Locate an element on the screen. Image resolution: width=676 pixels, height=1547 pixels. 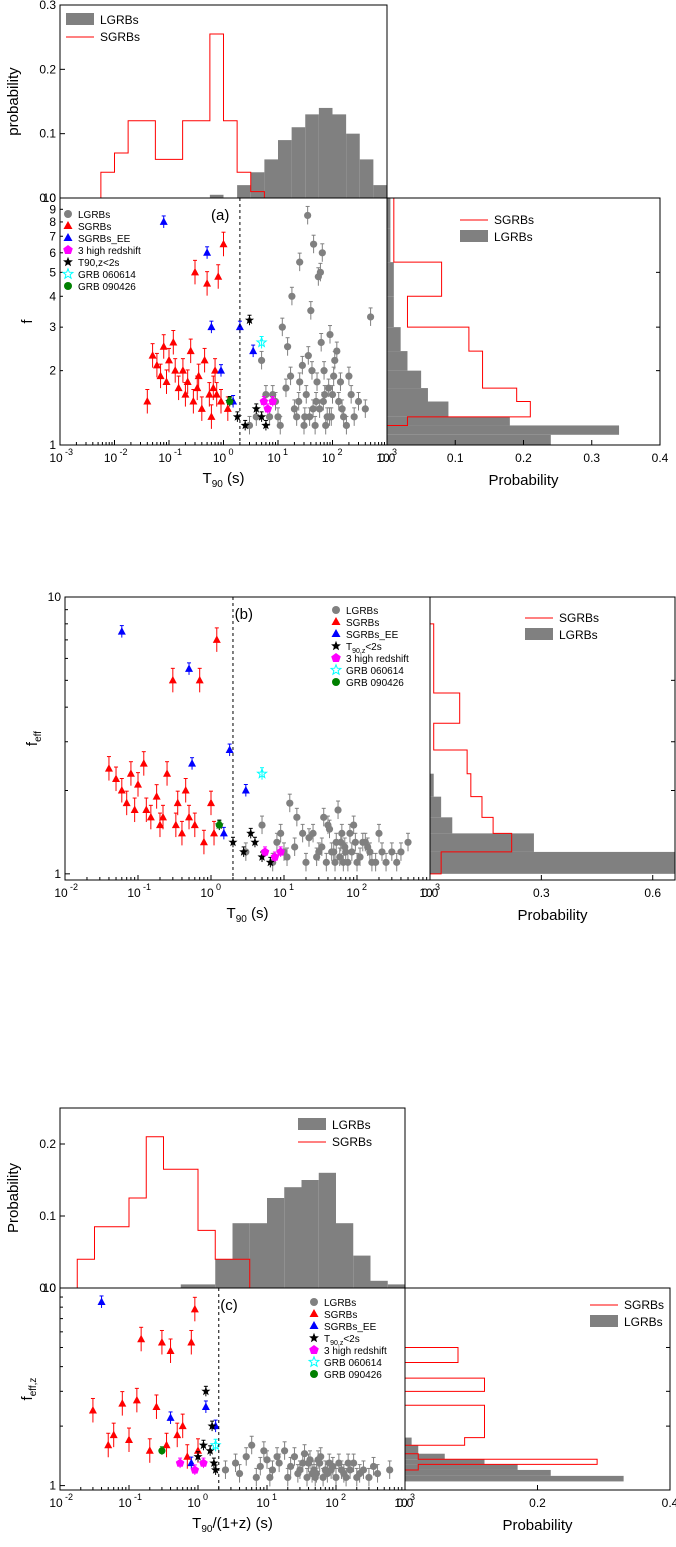
x-tick-label: 10 -3 is located at coordinates (61, 456).